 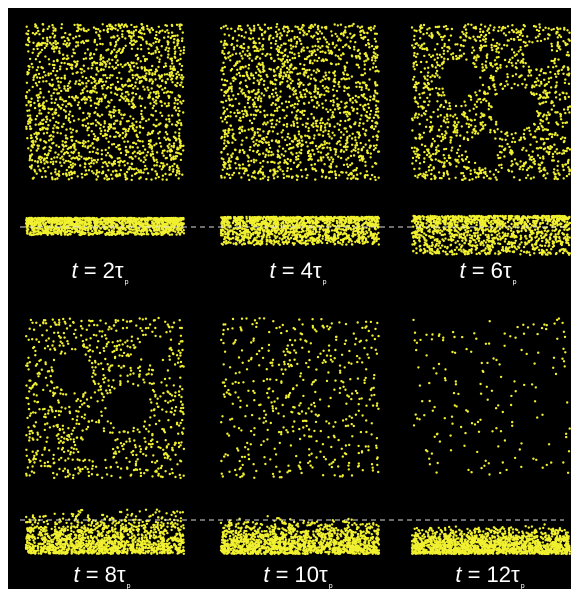 I want to click on time-label-2: t = 4τp, so click(x=298, y=272).